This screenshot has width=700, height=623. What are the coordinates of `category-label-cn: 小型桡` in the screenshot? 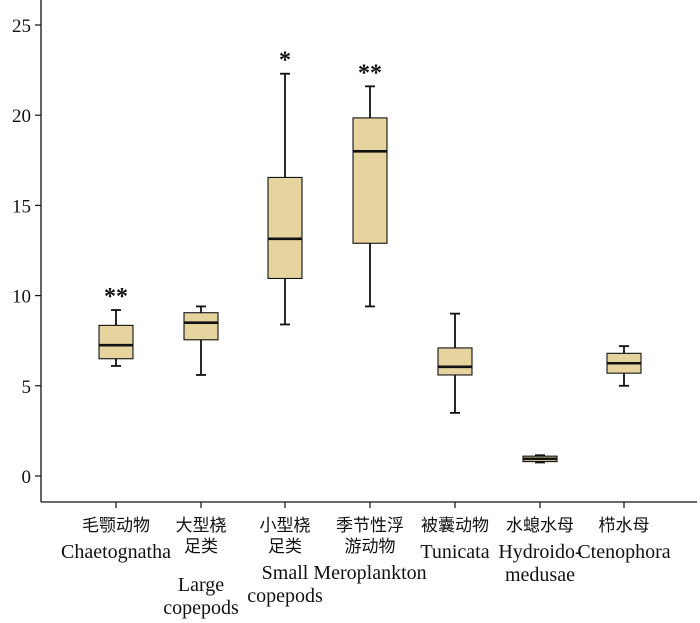 It's located at (285, 526).